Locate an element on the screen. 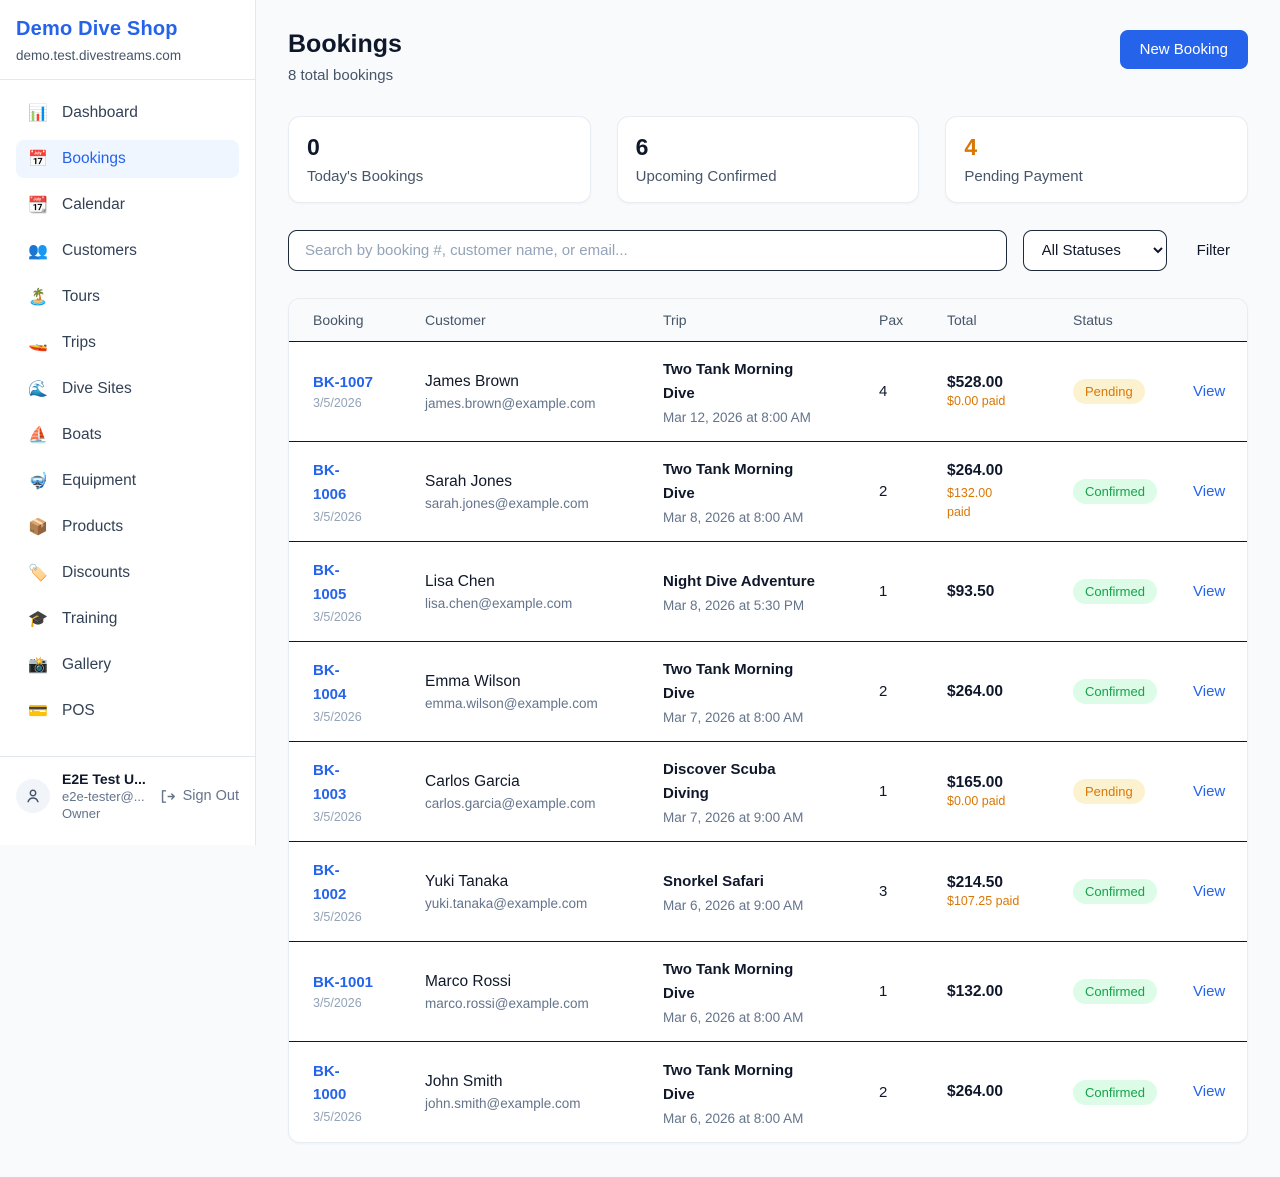 The height and width of the screenshot is (1177, 1280). stat-value: 4 is located at coordinates (971, 147).